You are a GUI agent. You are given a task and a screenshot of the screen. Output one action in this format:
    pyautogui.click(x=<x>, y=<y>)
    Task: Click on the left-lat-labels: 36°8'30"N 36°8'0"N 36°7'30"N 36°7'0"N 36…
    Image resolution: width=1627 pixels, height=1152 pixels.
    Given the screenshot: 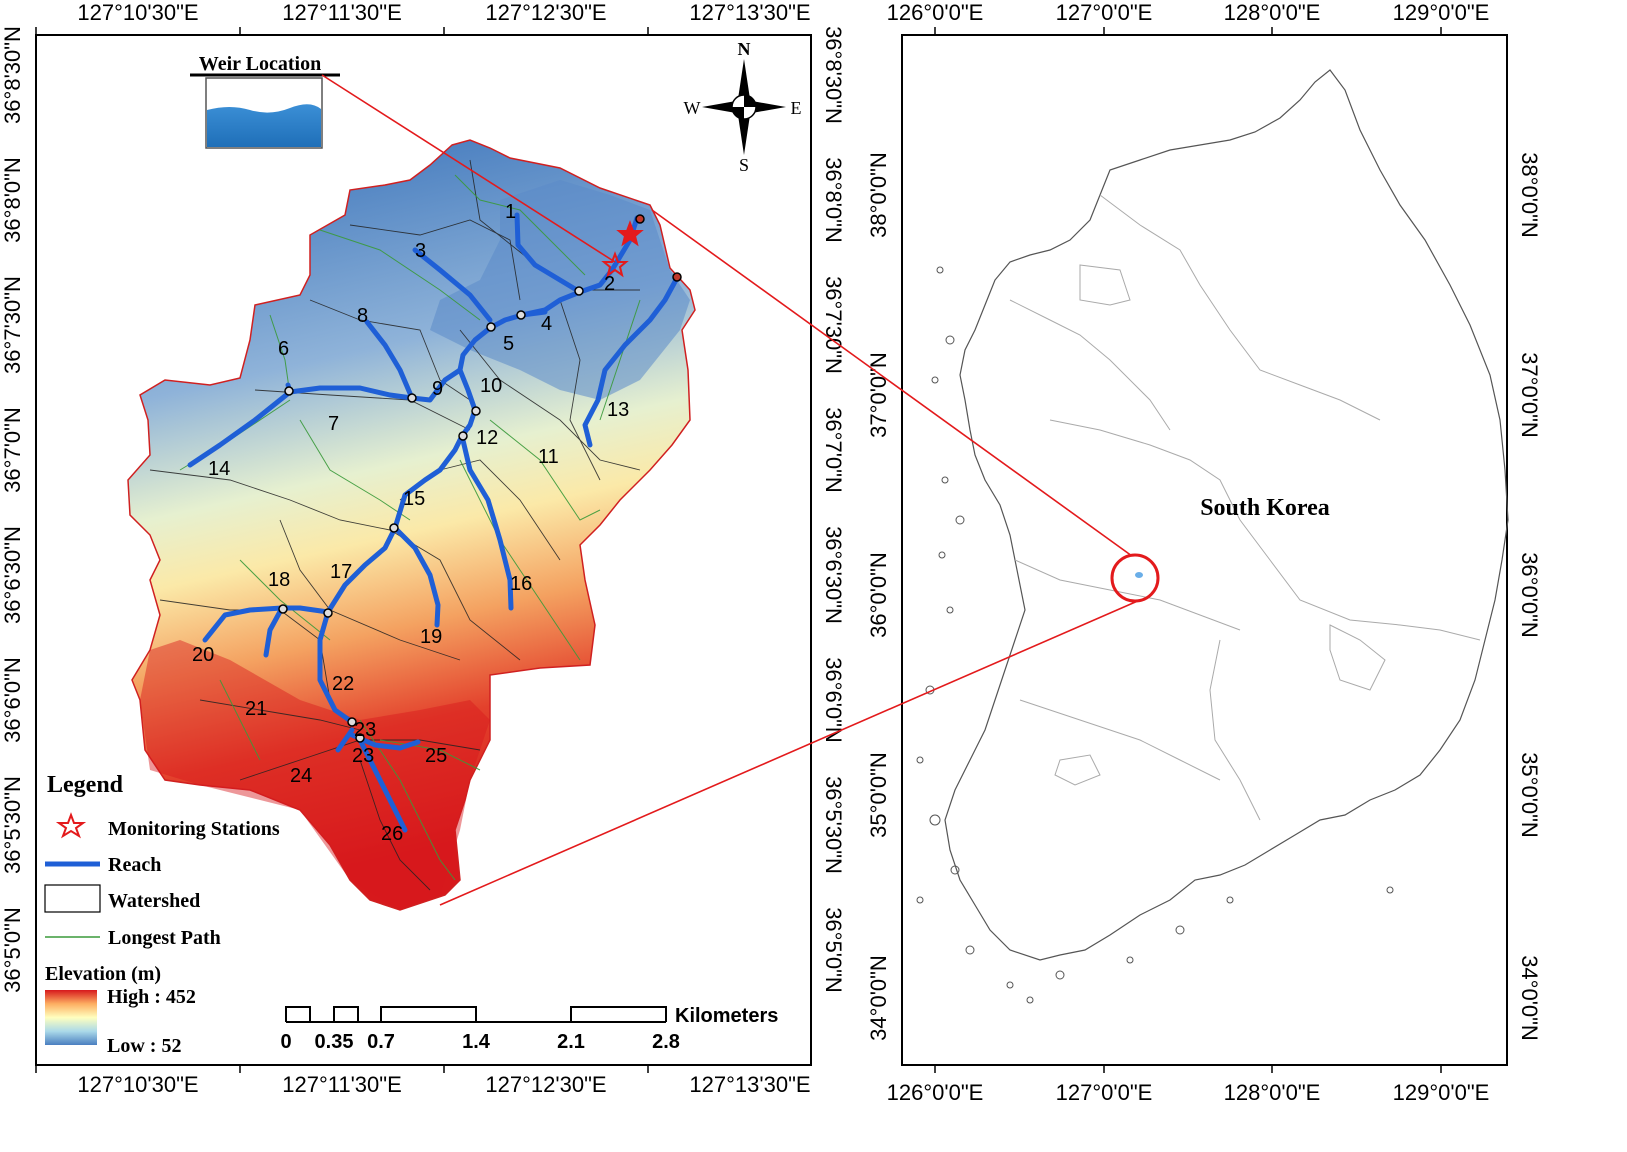 What is the action you would take?
    pyautogui.click(x=12, y=509)
    